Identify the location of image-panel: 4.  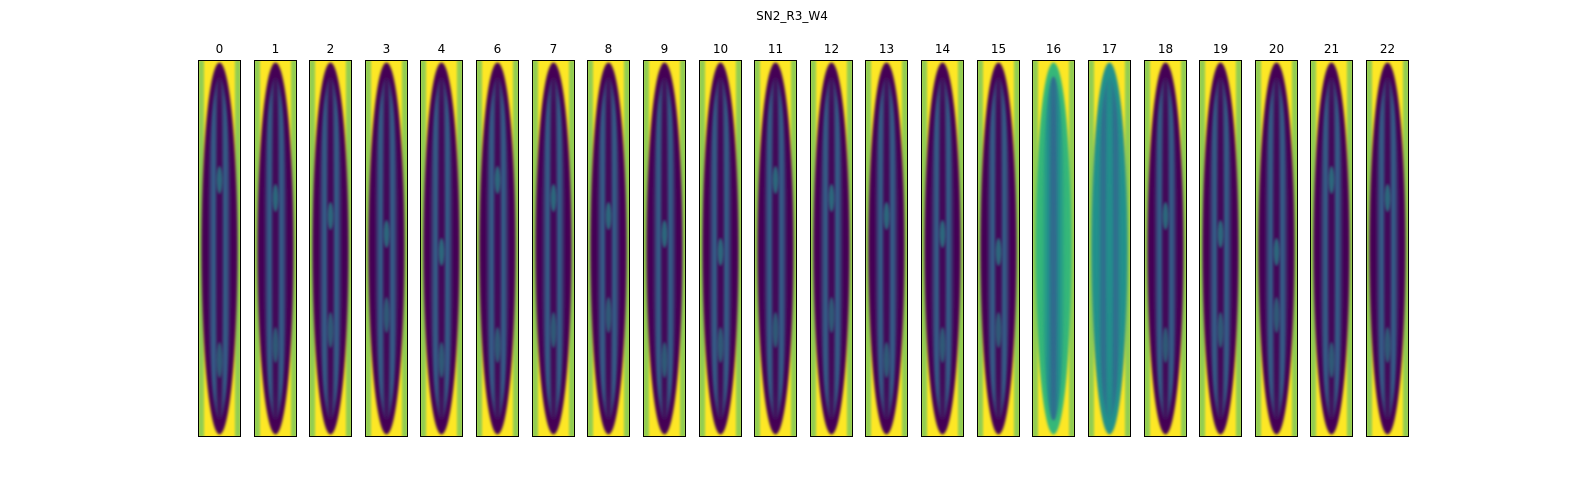
(441, 248).